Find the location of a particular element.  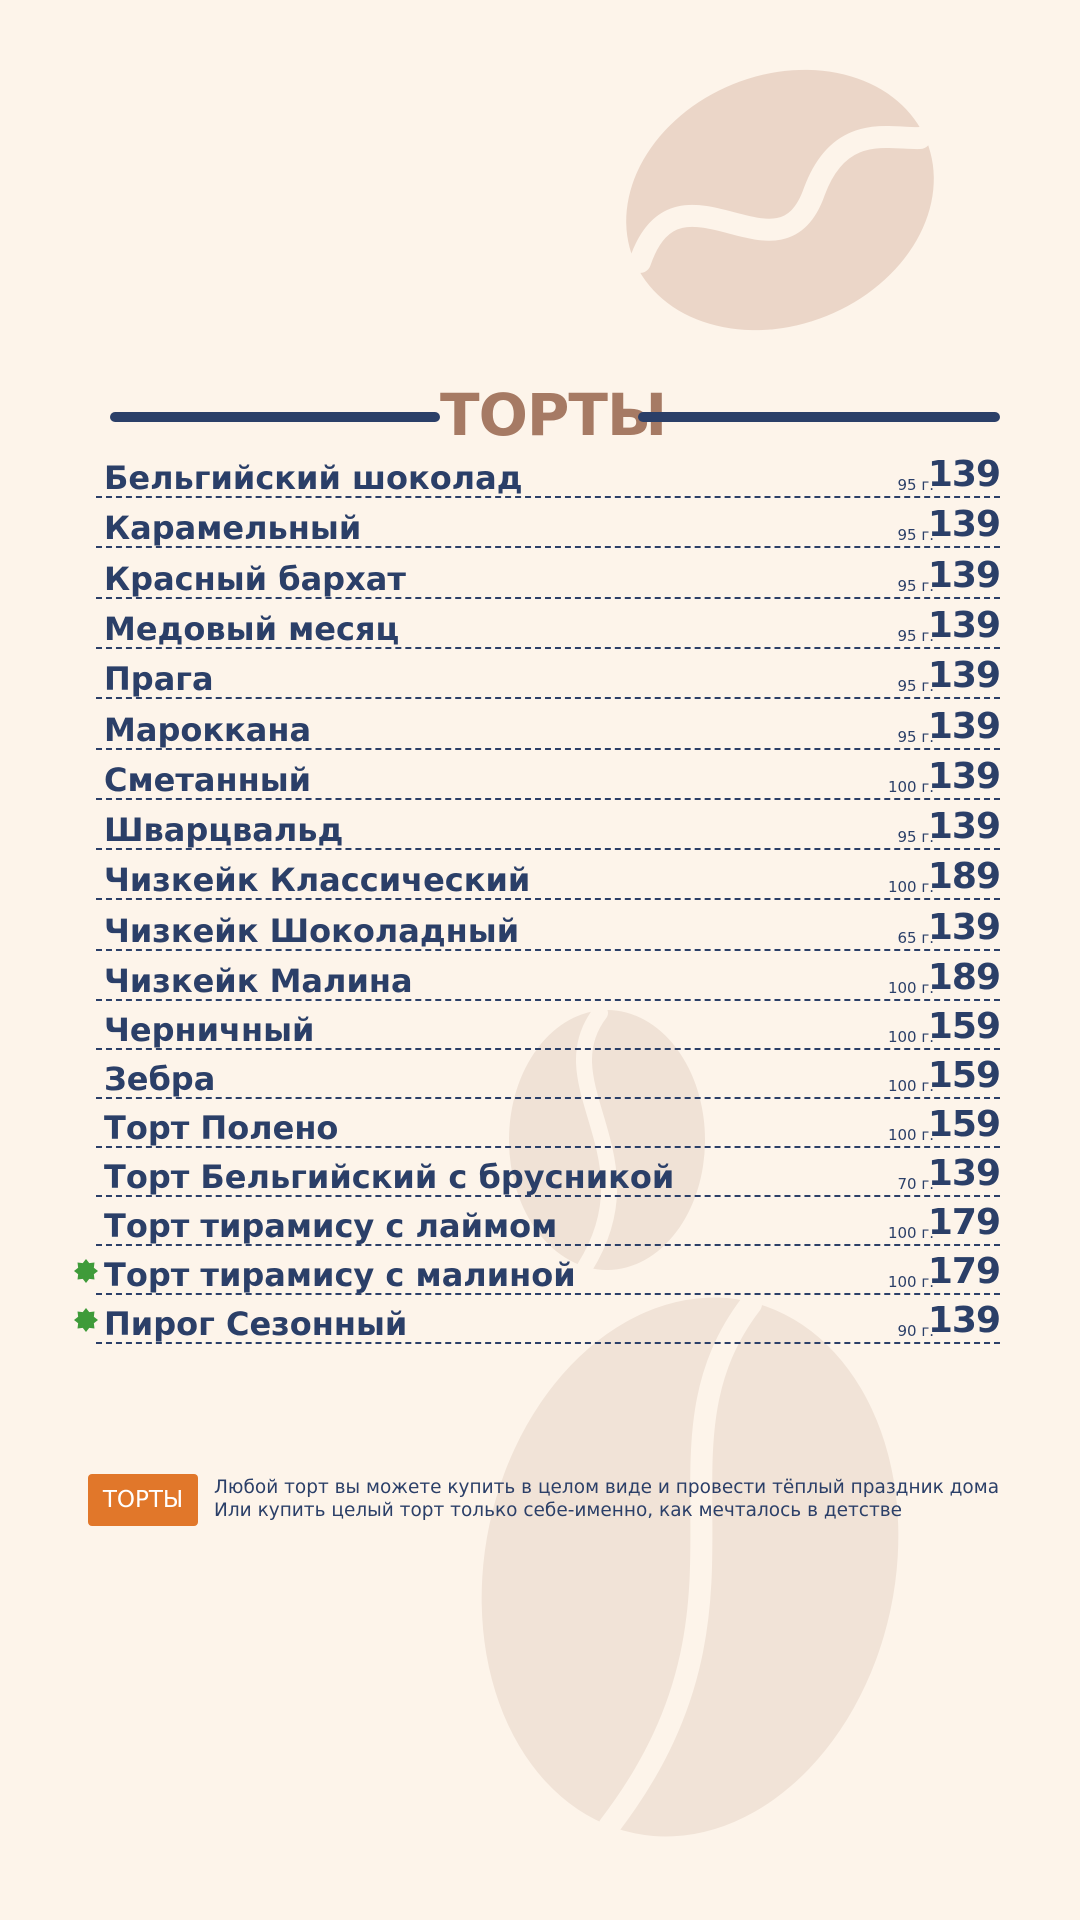

item-name: Медовый месяц is located at coordinates (252, 628).